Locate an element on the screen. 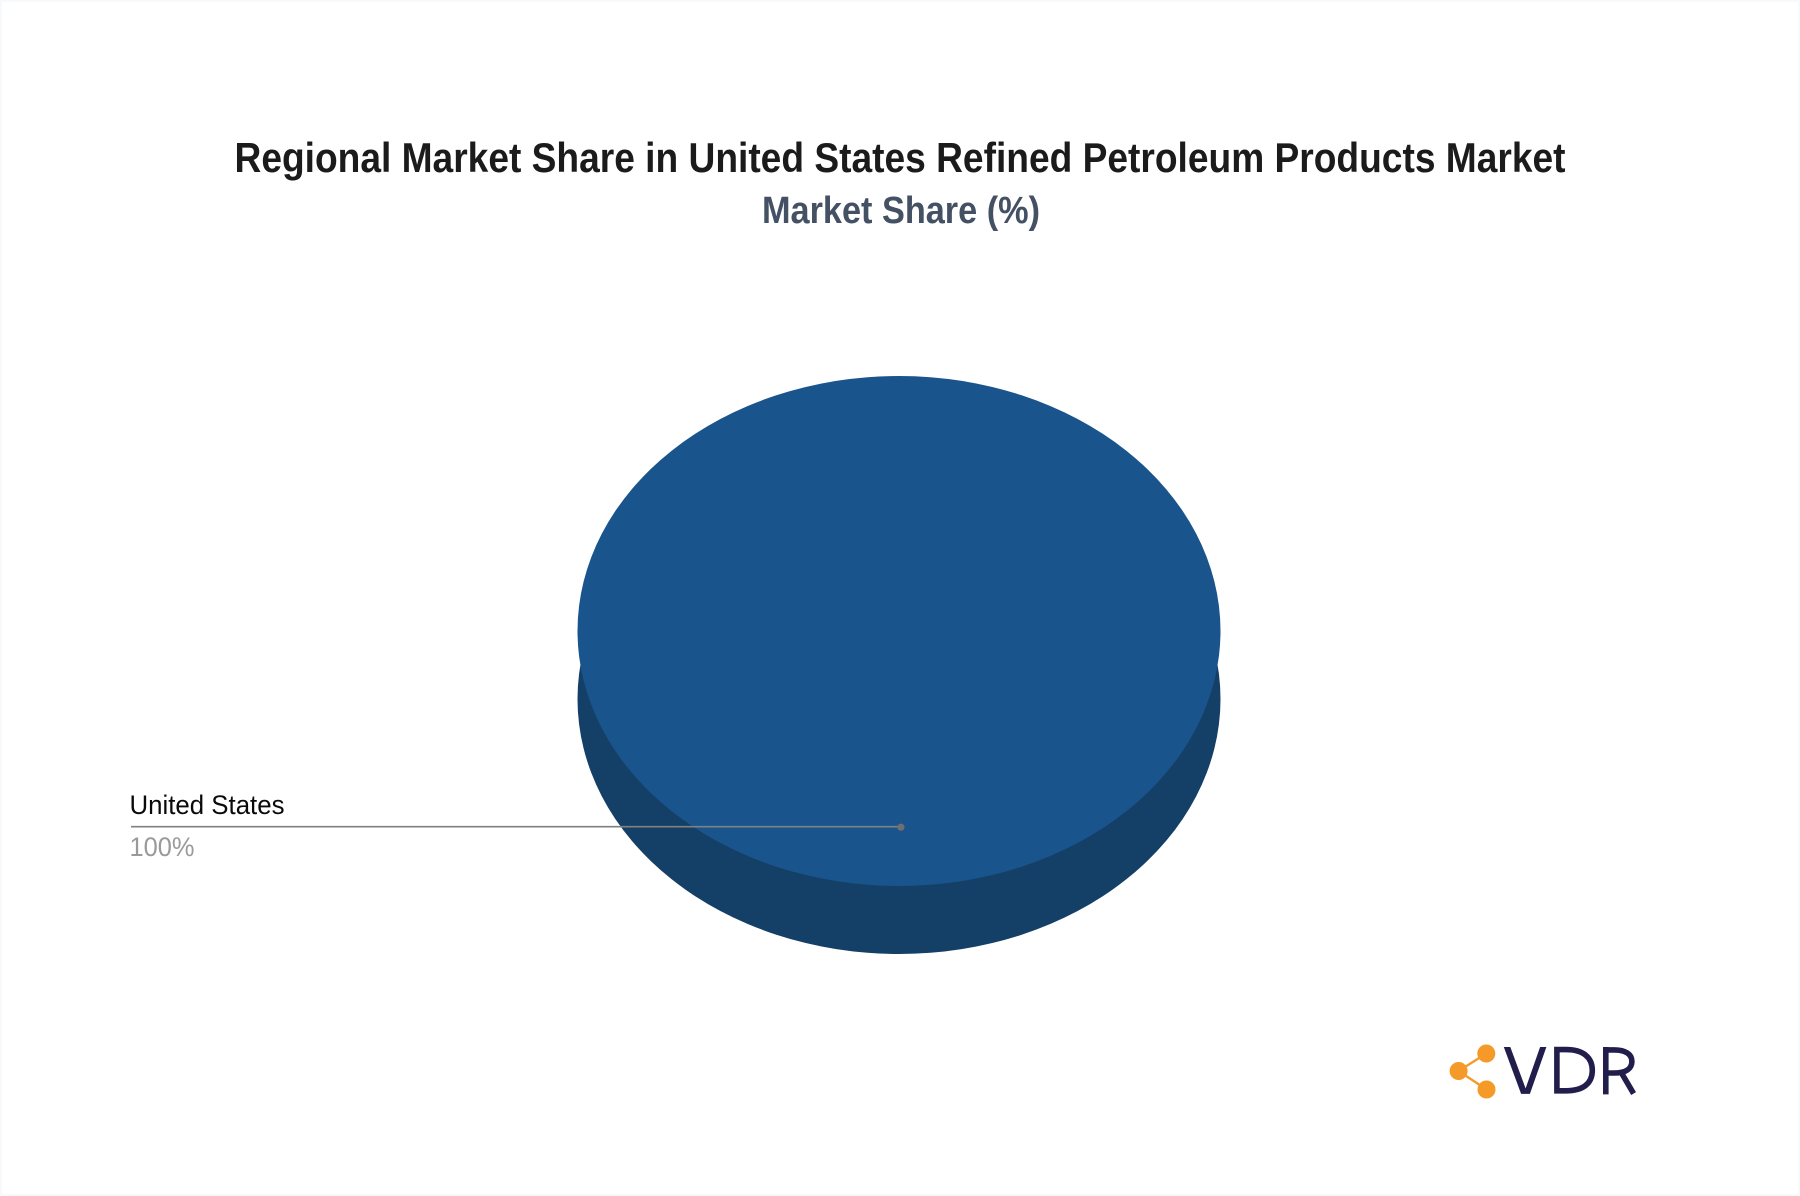  svg-text: United States is located at coordinates (207, 805).